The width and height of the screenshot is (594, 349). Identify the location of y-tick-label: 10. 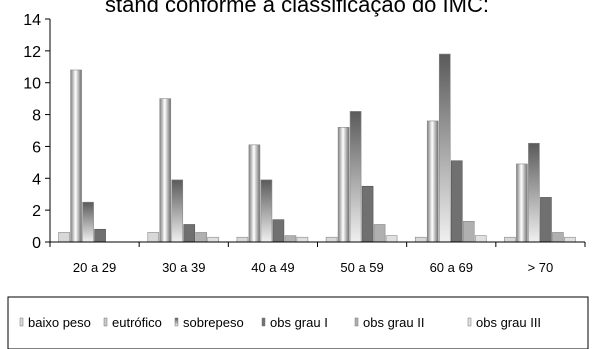
(32, 84).